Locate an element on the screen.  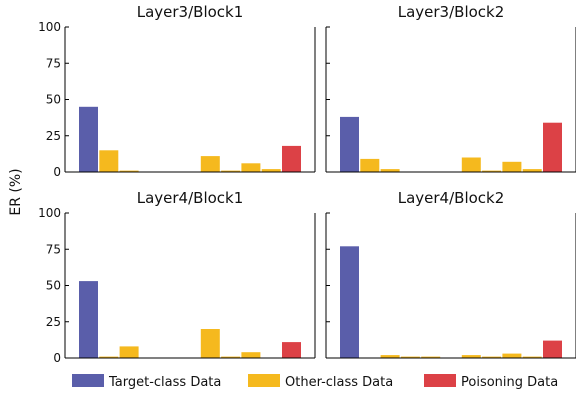
legend-item: Other-class Data is located at coordinates (320, 382).